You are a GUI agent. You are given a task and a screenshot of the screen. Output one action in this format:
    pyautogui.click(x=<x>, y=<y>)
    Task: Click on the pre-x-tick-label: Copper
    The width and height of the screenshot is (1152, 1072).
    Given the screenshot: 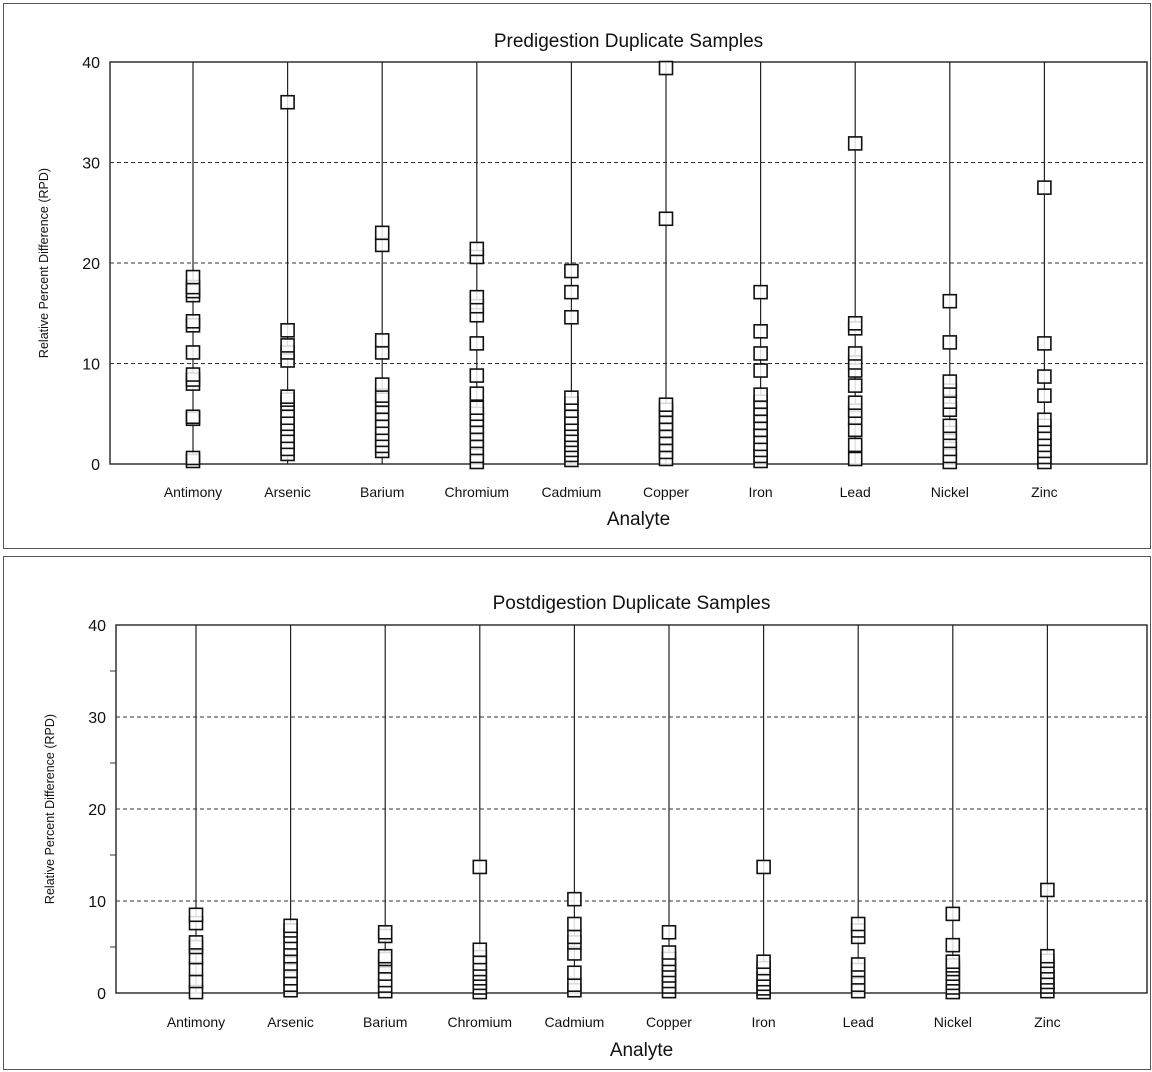 What is the action you would take?
    pyautogui.click(x=666, y=492)
    